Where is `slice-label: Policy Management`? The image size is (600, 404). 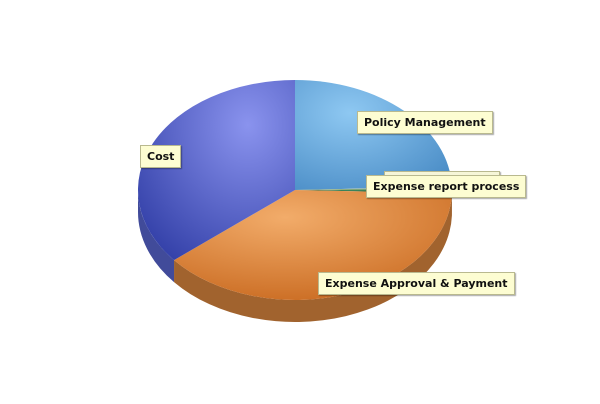
slice-label: Policy Management is located at coordinates (425, 122).